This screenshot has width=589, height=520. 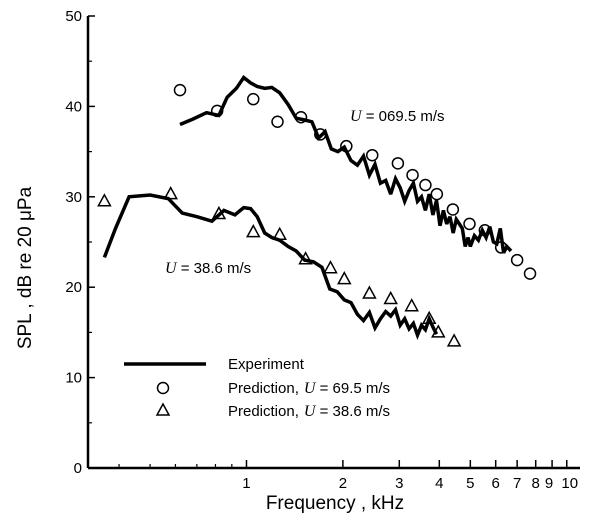 What do you see at coordinates (214, 268) in the screenshot?
I see `annotation-text: = 38.6 m/s` at bounding box center [214, 268].